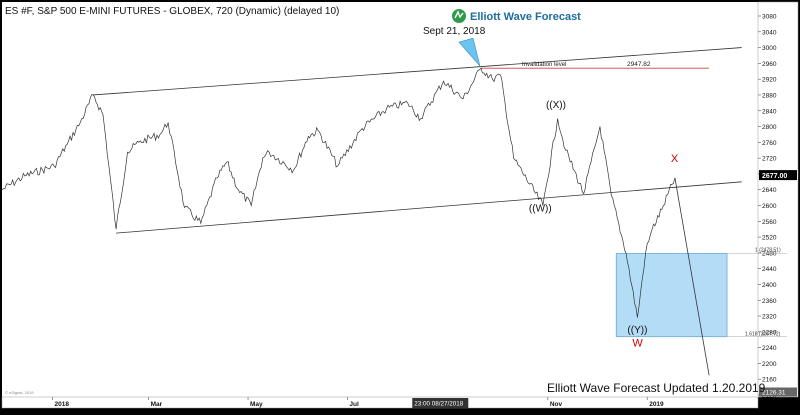 This screenshot has height=415, width=800. I want to click on y-tick-label: 2560, so click(769, 222).